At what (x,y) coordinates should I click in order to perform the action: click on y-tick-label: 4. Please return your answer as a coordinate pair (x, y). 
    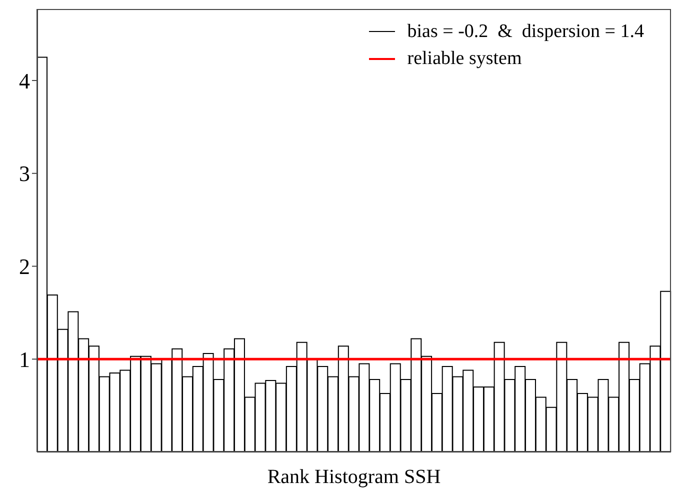
    Looking at the image, I should click on (24, 81).